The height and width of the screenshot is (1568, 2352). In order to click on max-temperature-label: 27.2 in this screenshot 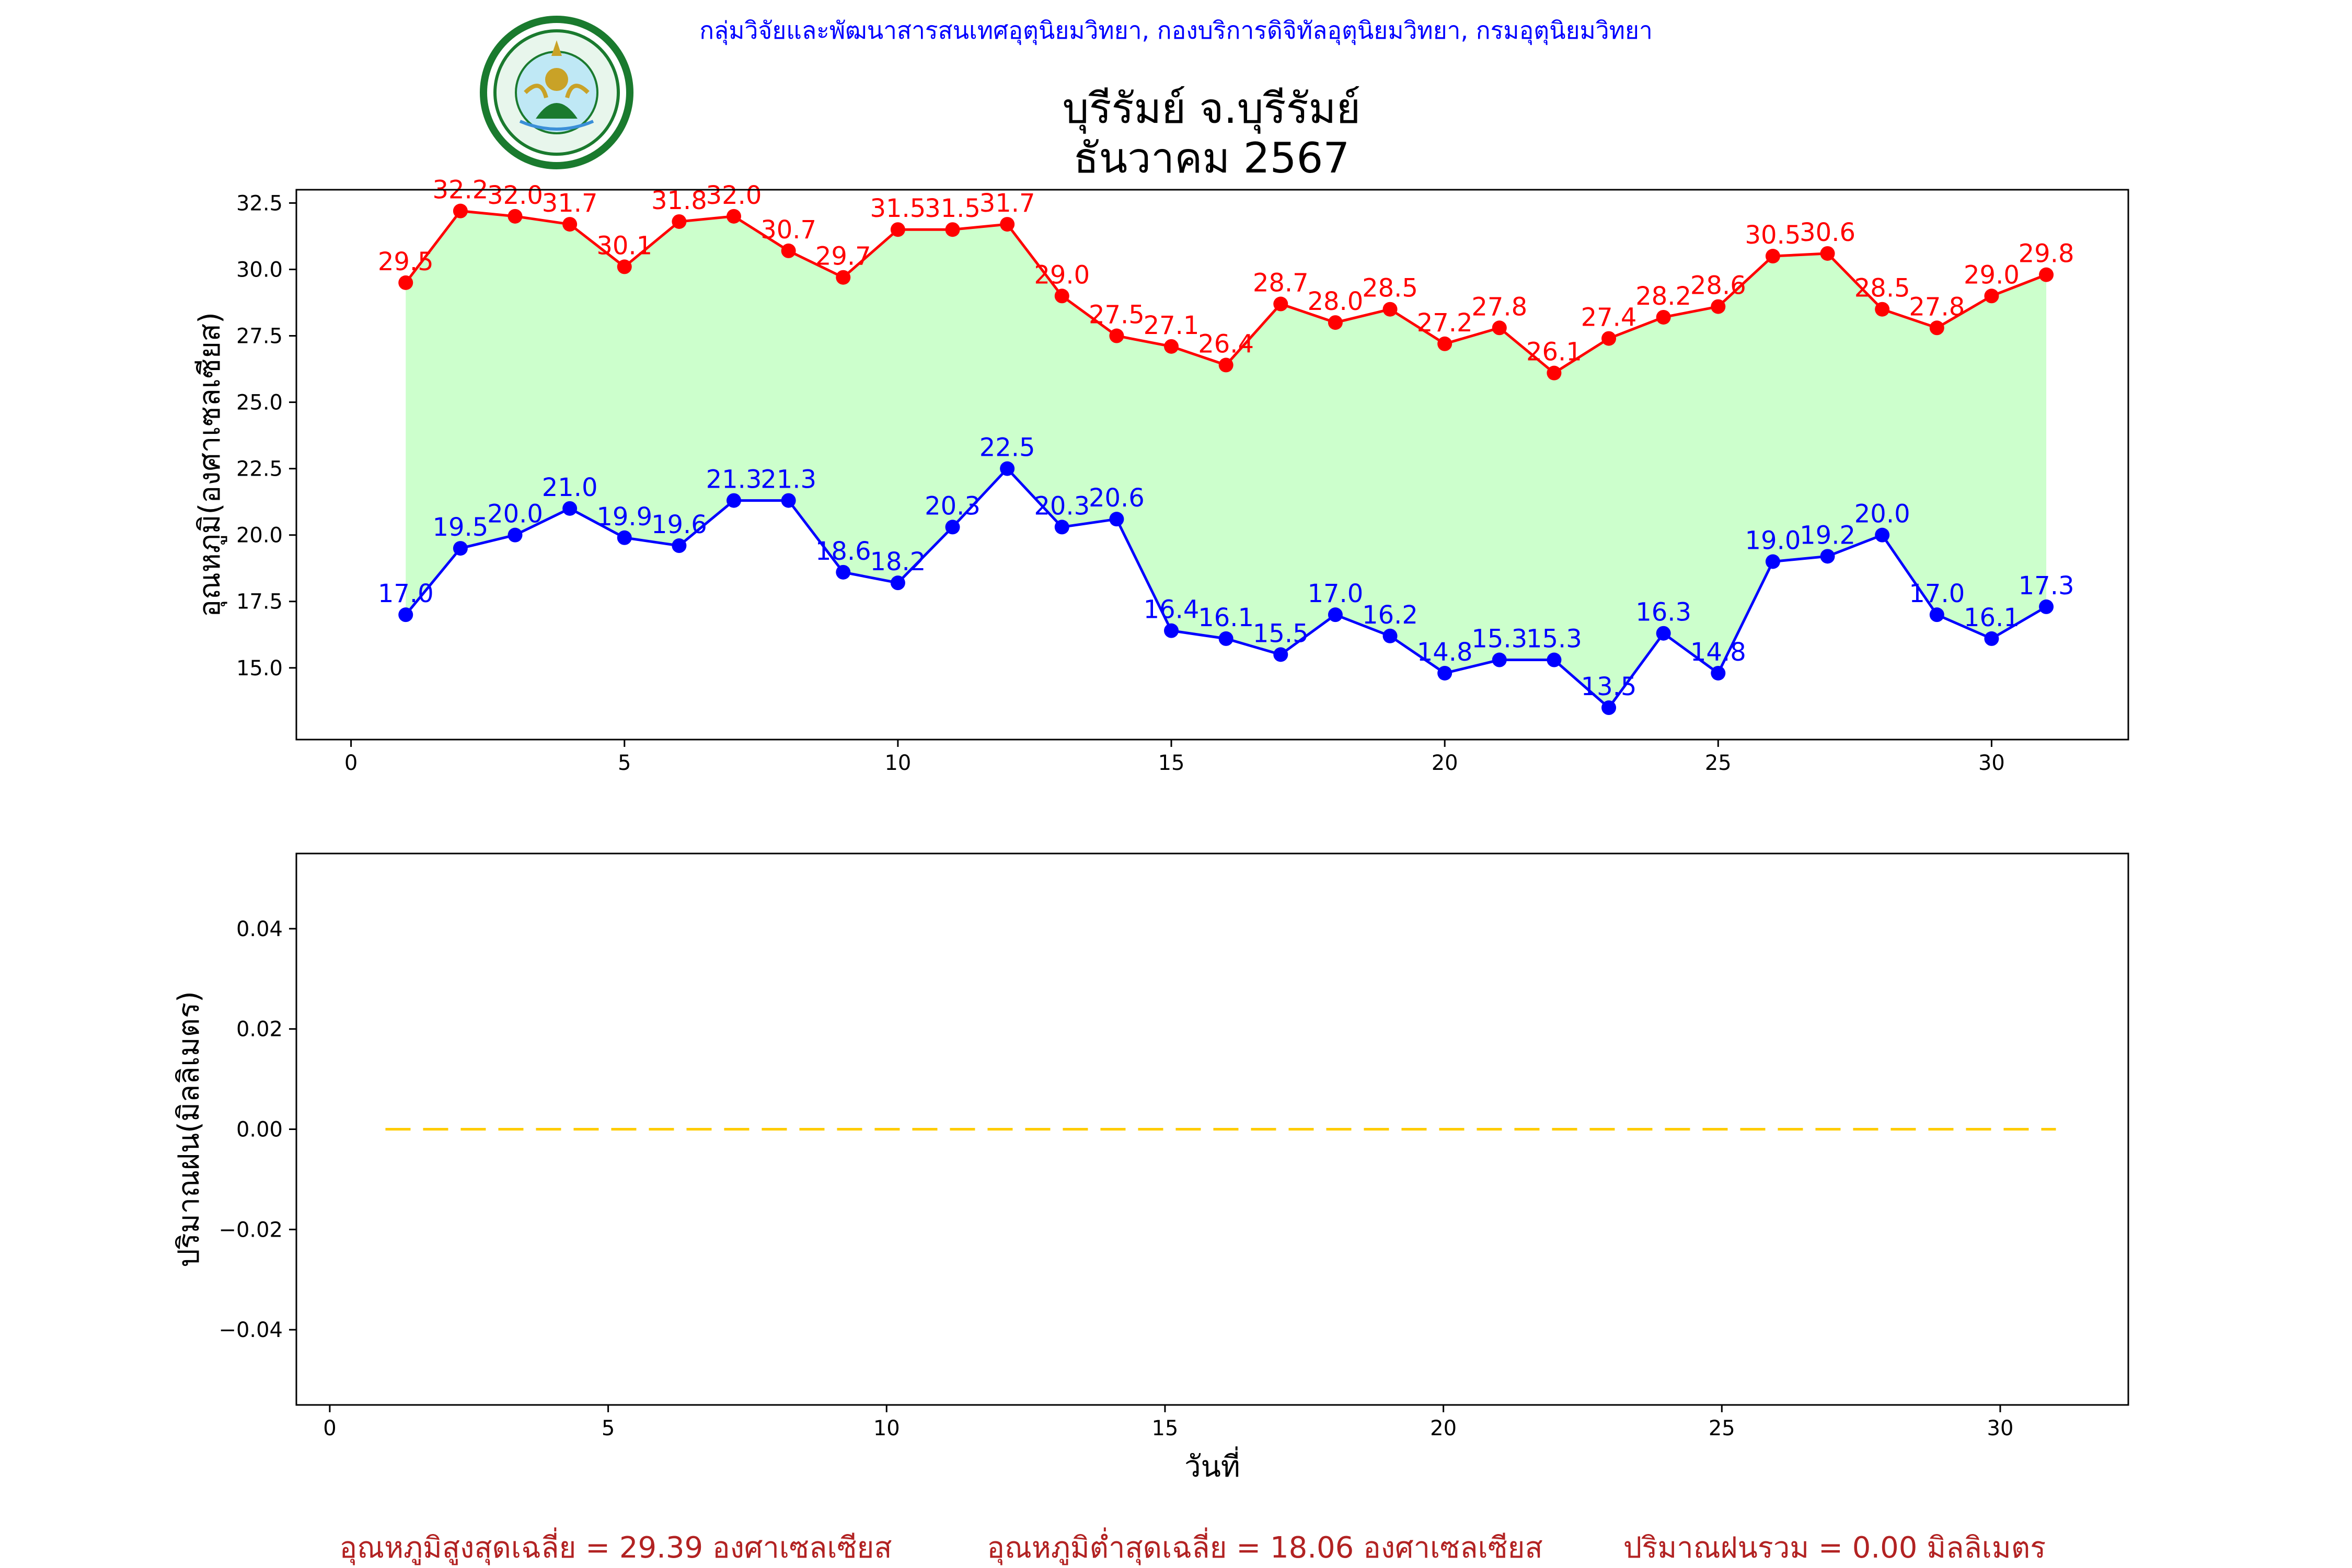, I will do `click(1445, 323)`.